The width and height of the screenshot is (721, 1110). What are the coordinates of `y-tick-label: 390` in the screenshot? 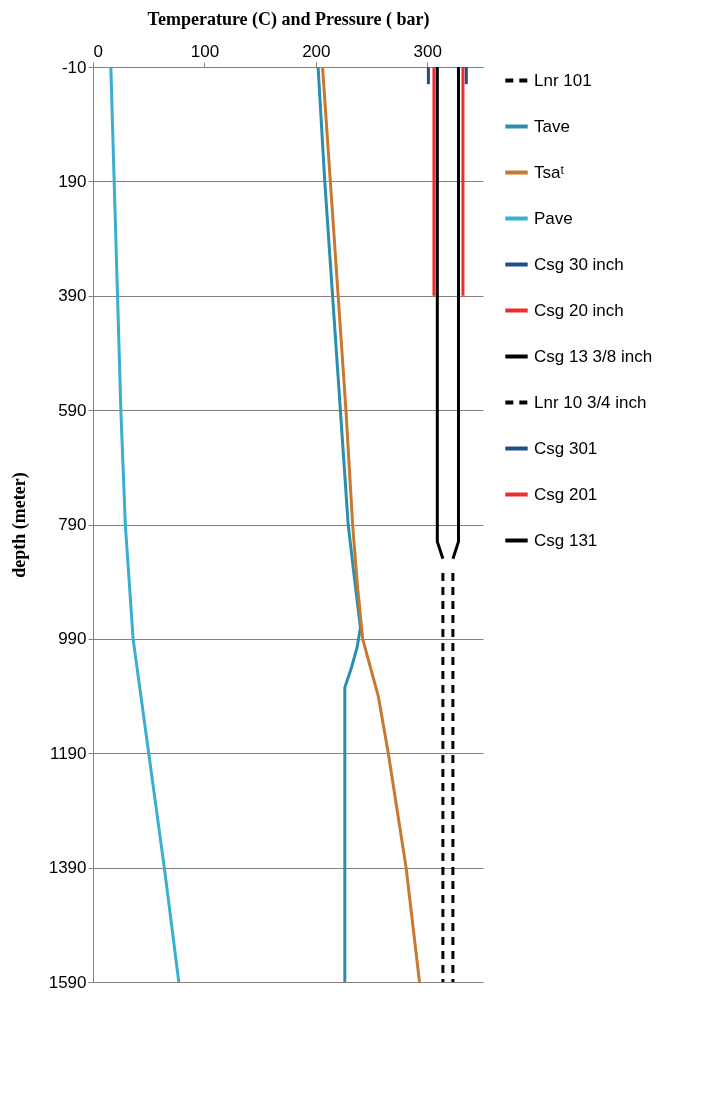 It's located at (72, 296).